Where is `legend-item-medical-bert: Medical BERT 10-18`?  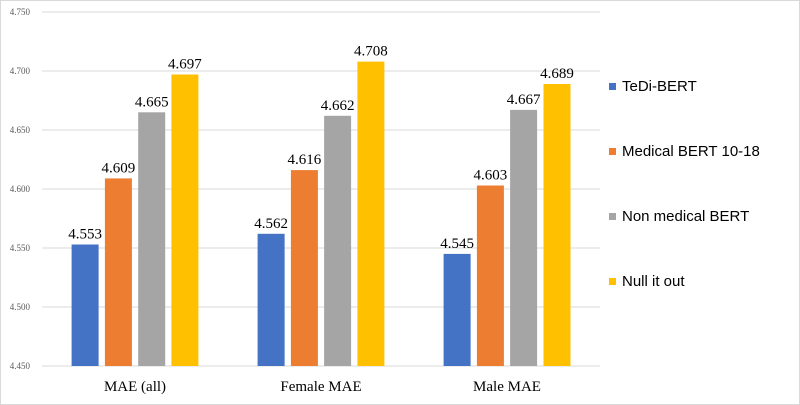
legend-item-medical-bert: Medical BERT 10-18 is located at coordinates (684, 151).